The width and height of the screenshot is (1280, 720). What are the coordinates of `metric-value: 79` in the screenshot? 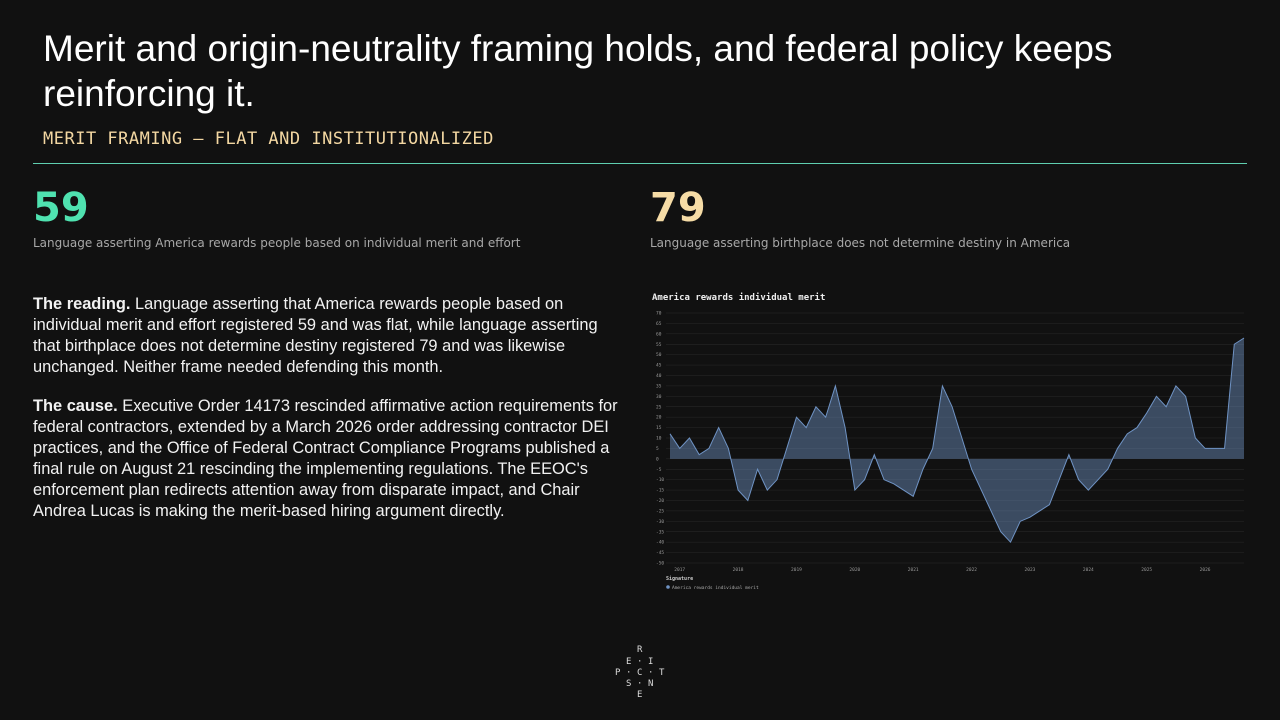 It's located at (678, 208).